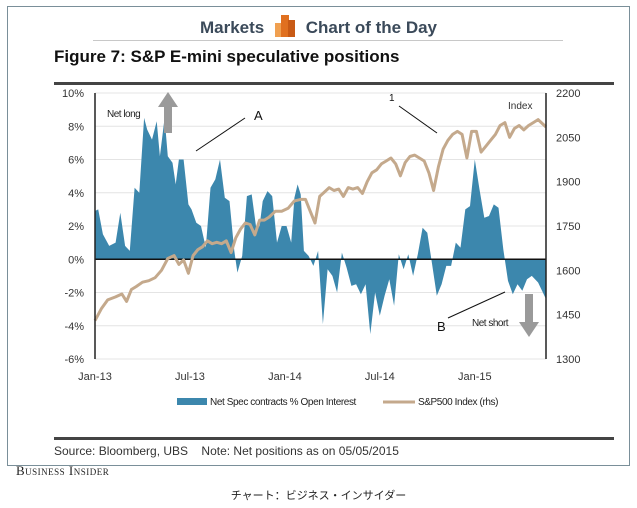 Image resolution: width=637 pixels, height=508 pixels. Describe the element at coordinates (568, 138) in the screenshot. I see `right-tick-label: 2050` at that location.